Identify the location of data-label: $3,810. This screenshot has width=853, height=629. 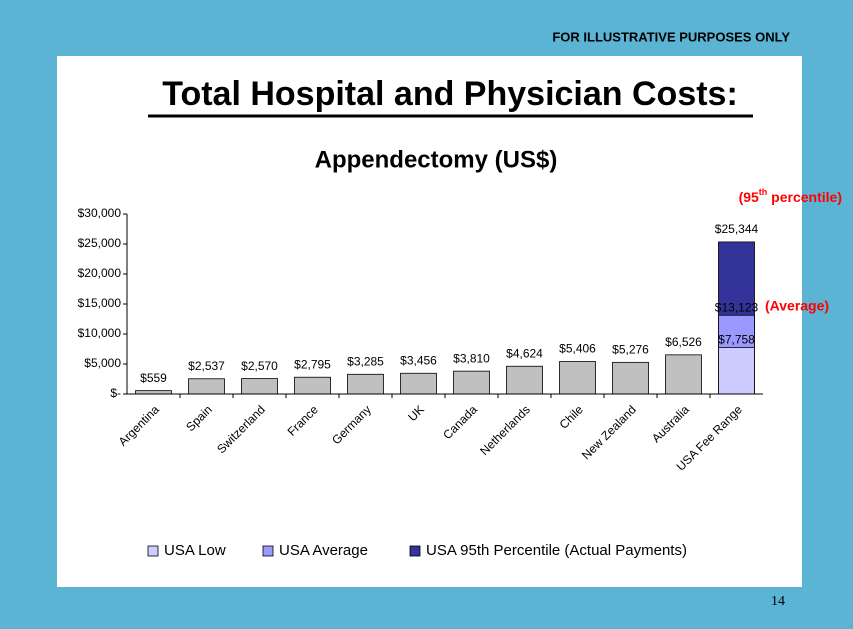
(471, 358).